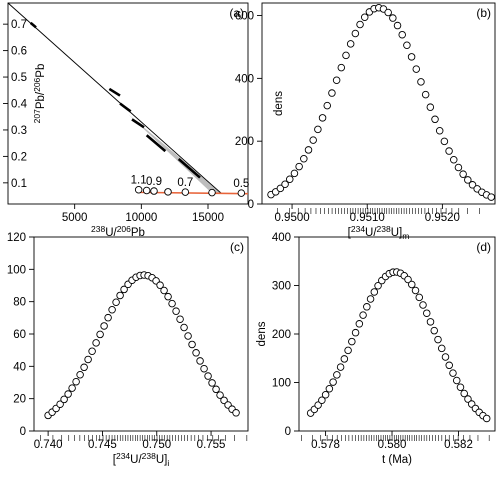  Describe the element at coordinates (185, 183) in the screenshot. I see `age-marker-label: 0.7` at that location.